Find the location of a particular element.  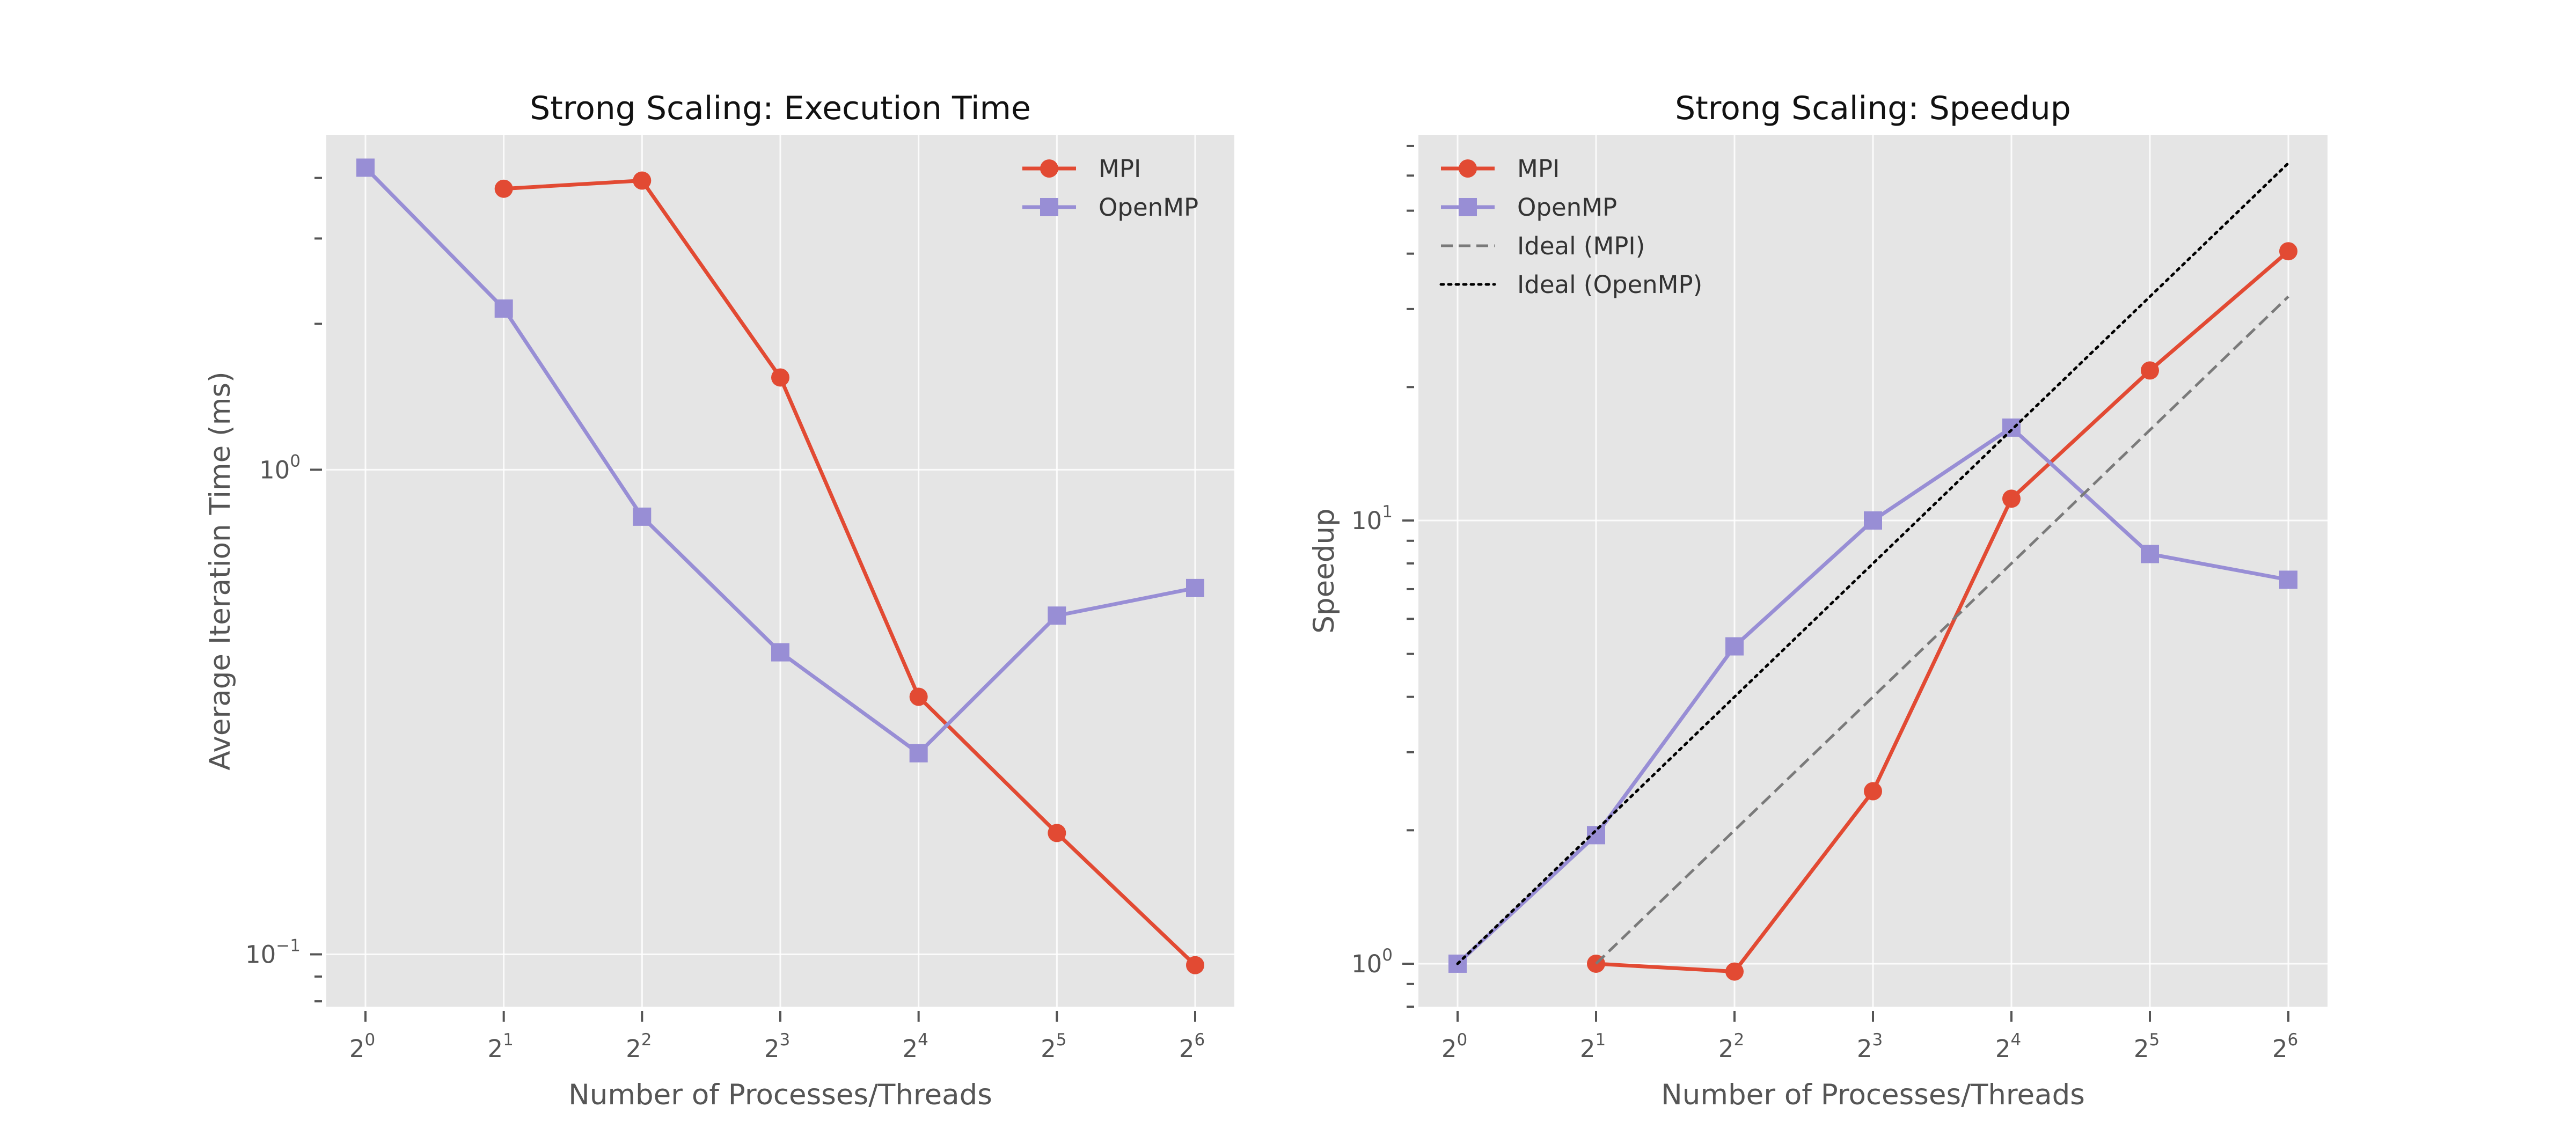

y-tick-label: 10⁻¹ is located at coordinates (273, 953).